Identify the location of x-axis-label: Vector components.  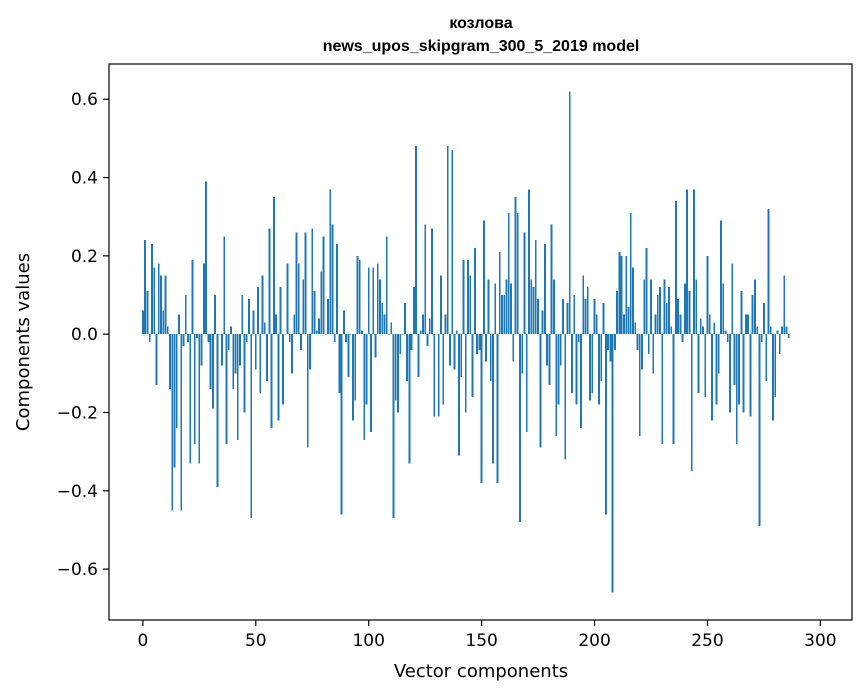
(481, 671).